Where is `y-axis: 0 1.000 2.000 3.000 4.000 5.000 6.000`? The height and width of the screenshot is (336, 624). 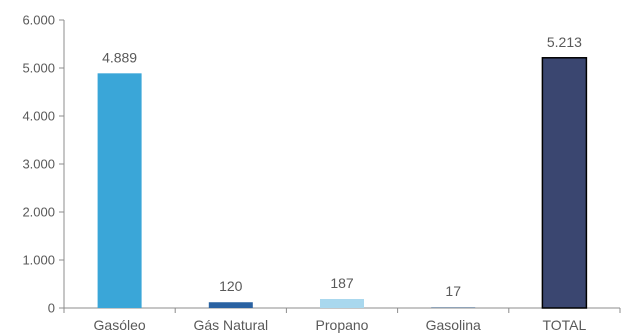
y-axis: 0 1.000 2.000 3.000 4.000 5.000 6.000 is located at coordinates (43, 164).